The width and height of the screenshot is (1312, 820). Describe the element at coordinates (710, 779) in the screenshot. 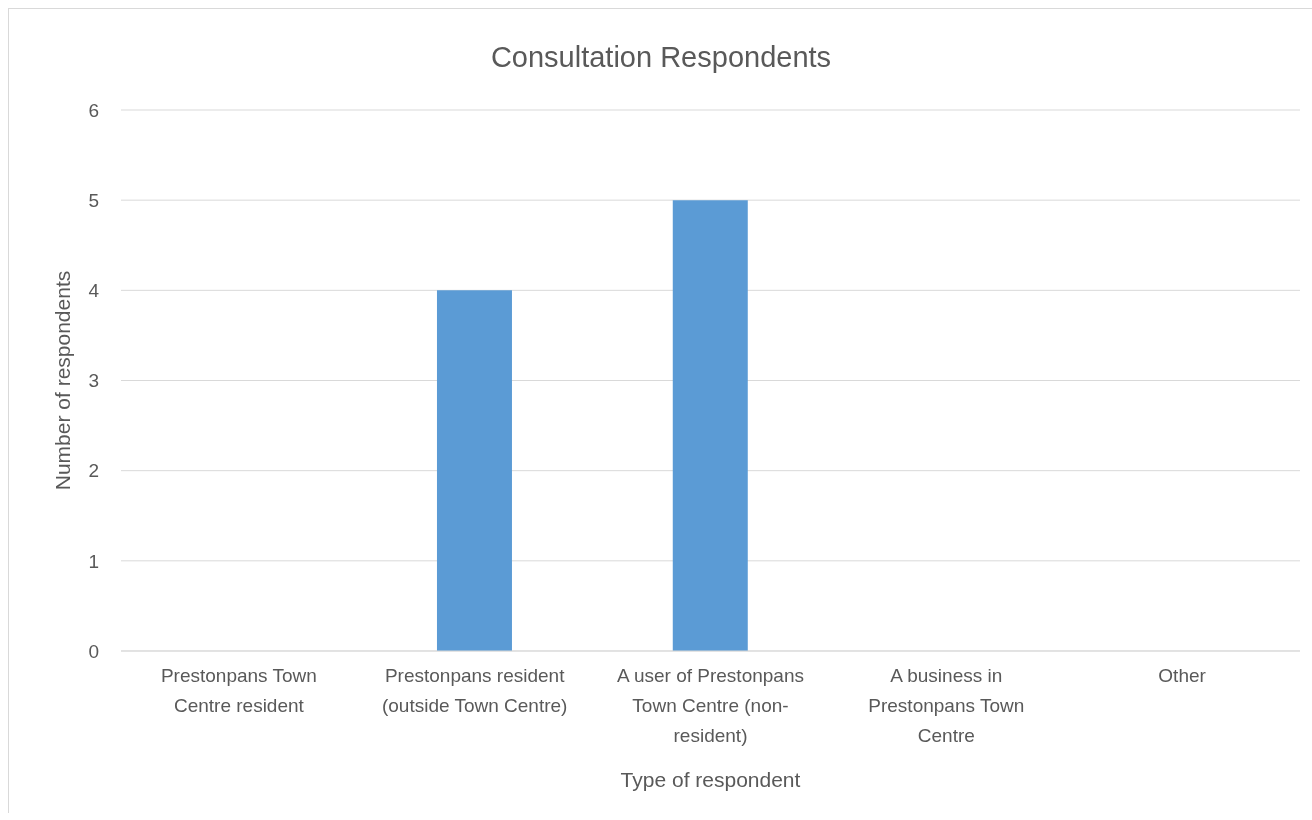

I see `x-axis-title: Type of respondent` at that location.